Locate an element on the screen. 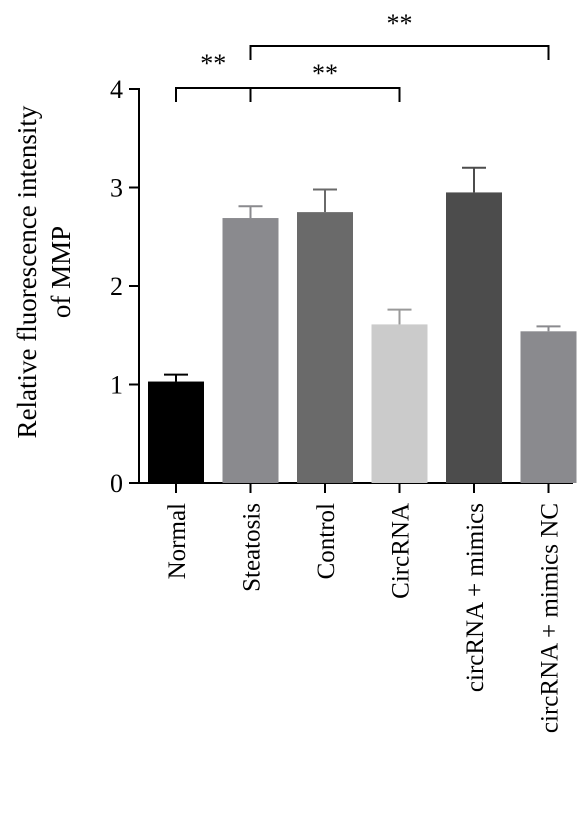  y-tick-label: 2 is located at coordinates (116, 286).